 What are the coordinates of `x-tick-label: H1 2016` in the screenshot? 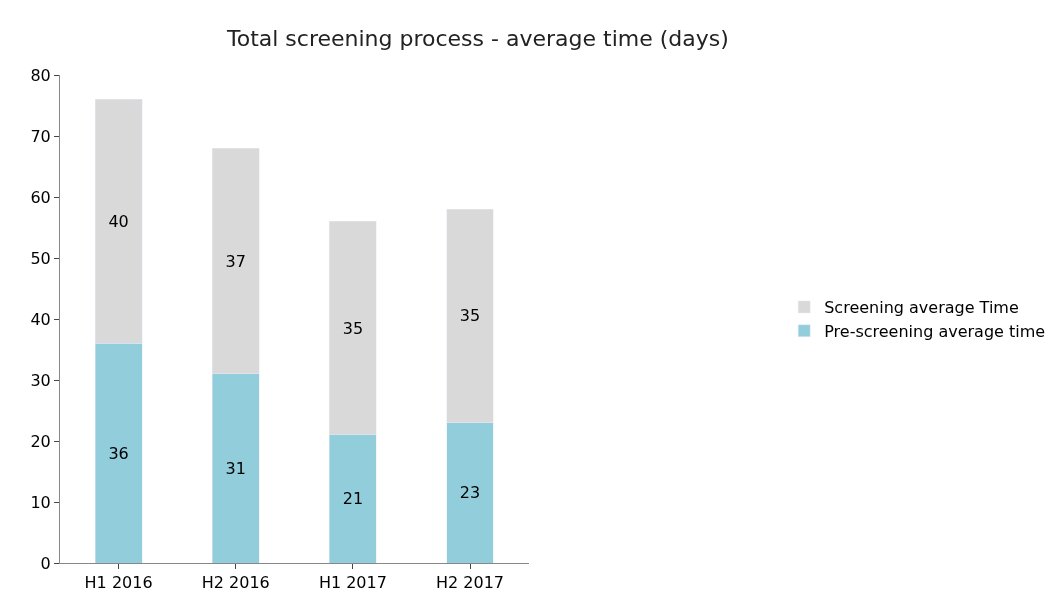 It's located at (118, 583).